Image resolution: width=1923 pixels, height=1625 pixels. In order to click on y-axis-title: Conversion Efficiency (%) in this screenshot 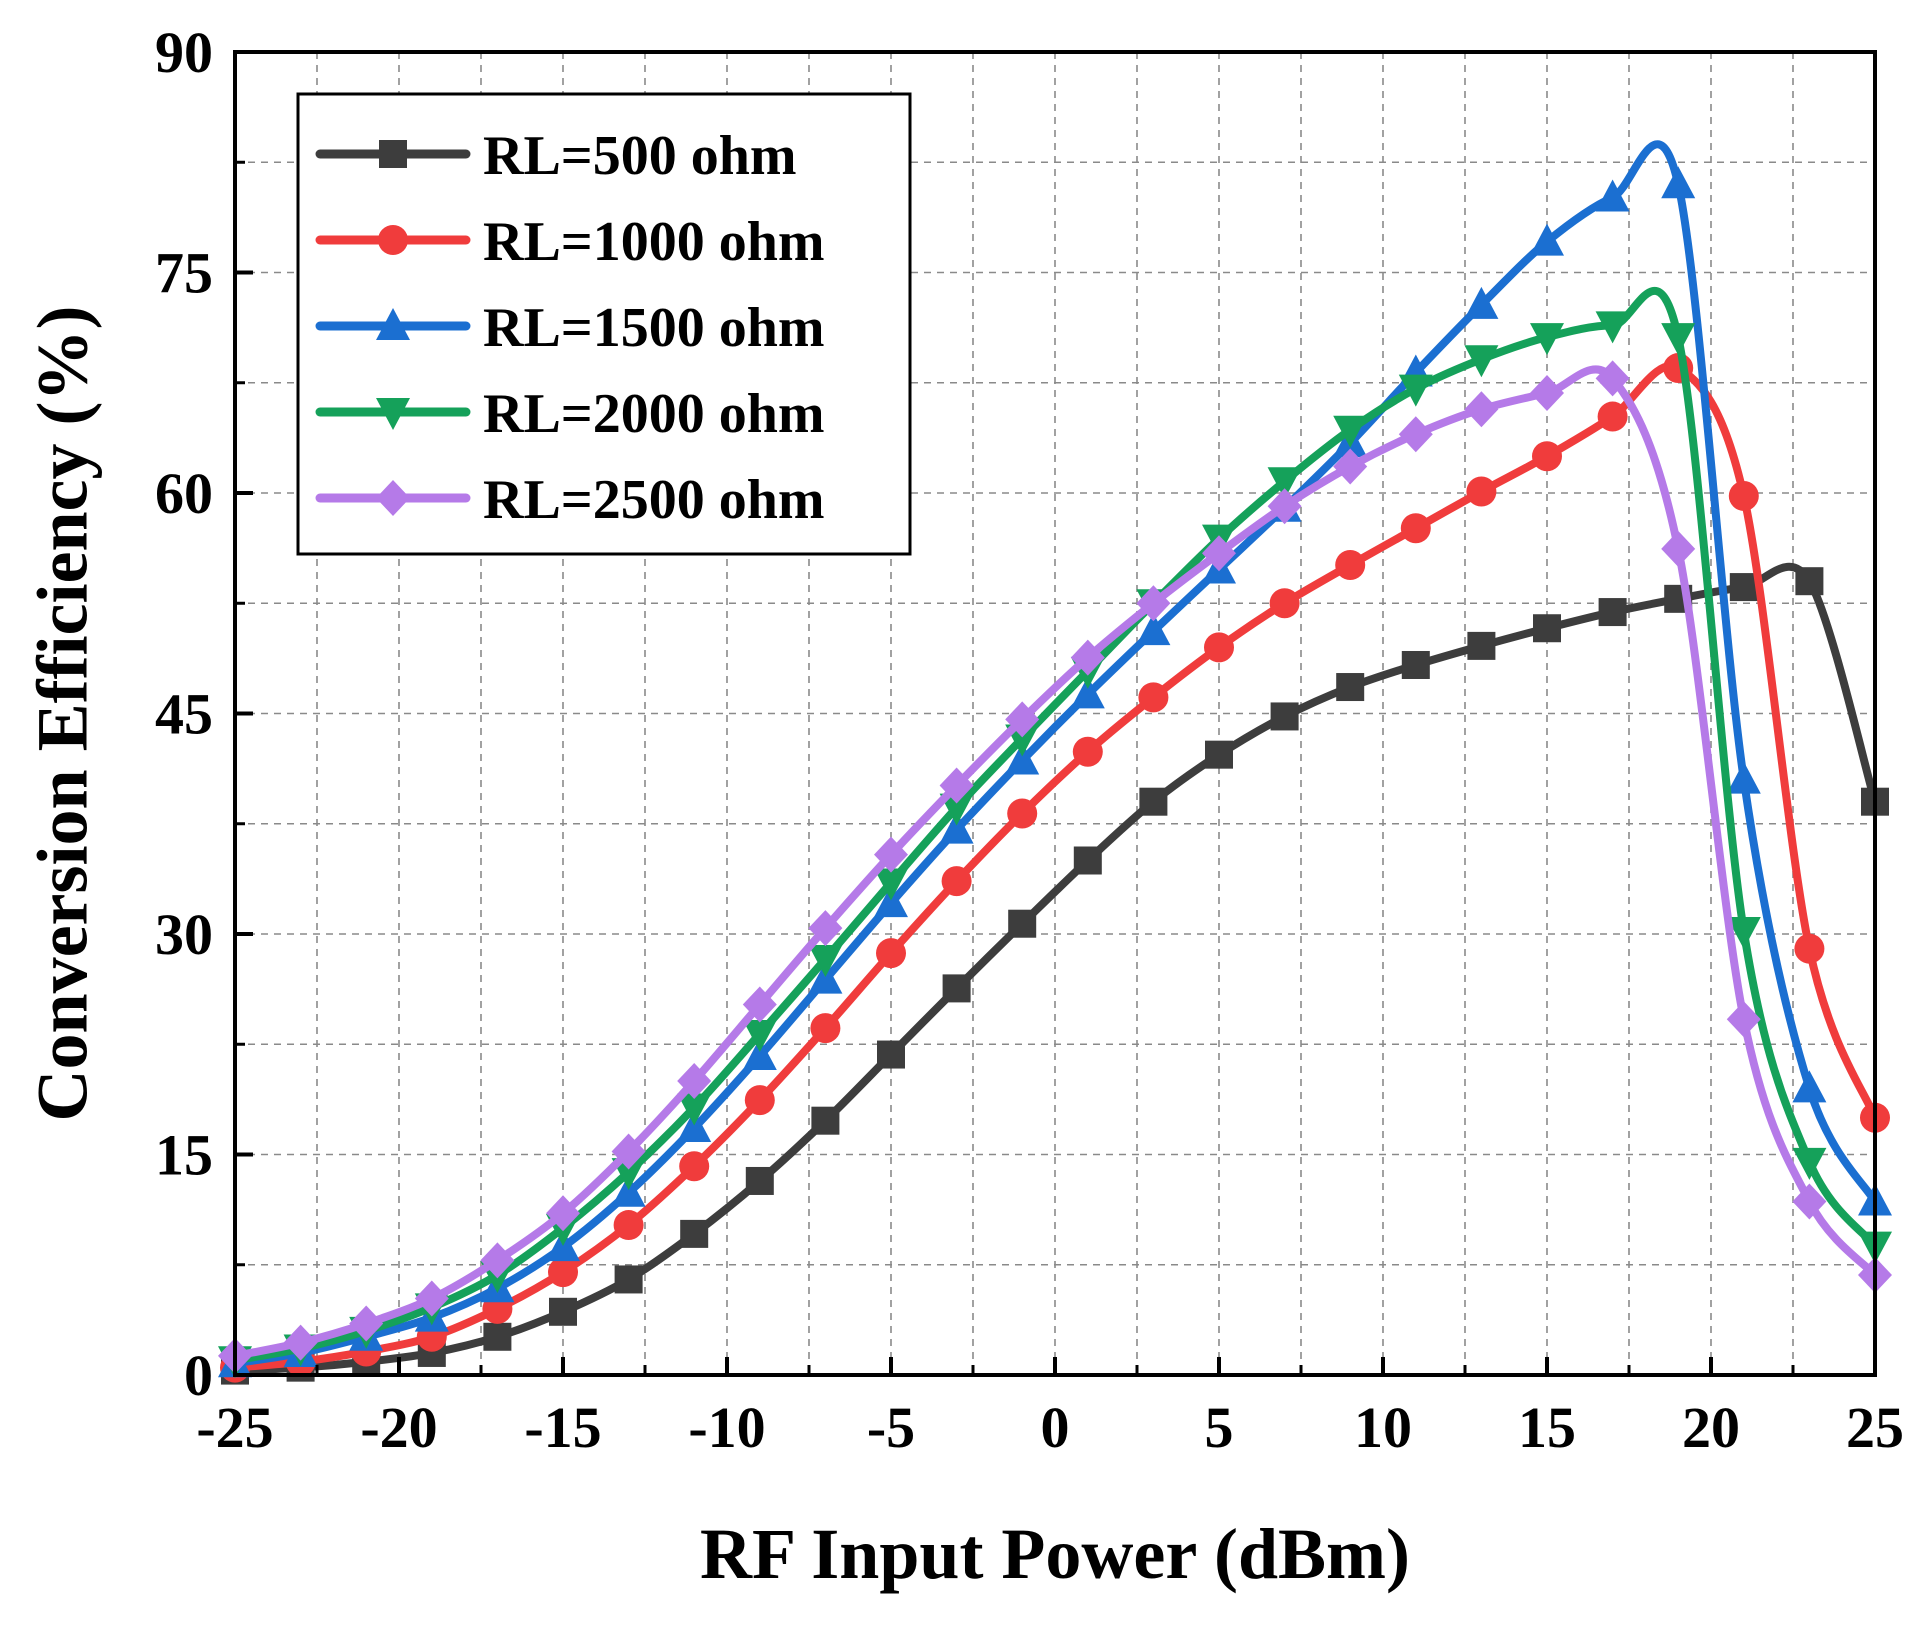, I will do `click(63, 714)`.